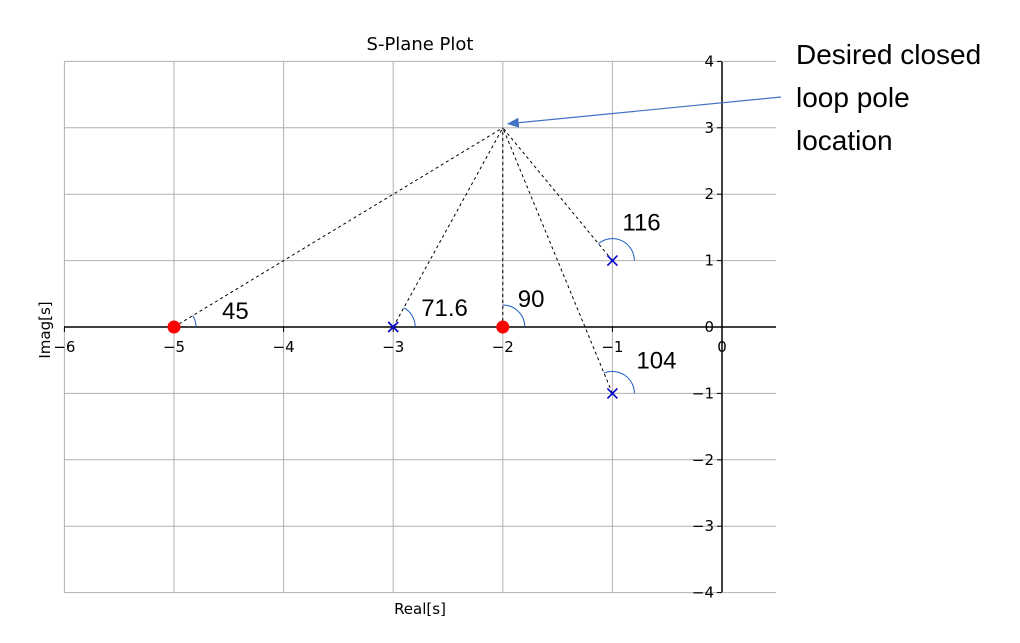 Image resolution: width=1020 pixels, height=643 pixels. I want to click on annotation-line: location, so click(844, 140).